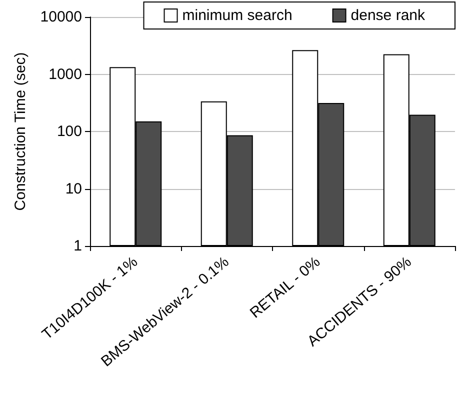 Image resolution: width=457 pixels, height=418 pixels. What do you see at coordinates (61, 17) in the screenshot?
I see `y-tick-label: 10000` at bounding box center [61, 17].